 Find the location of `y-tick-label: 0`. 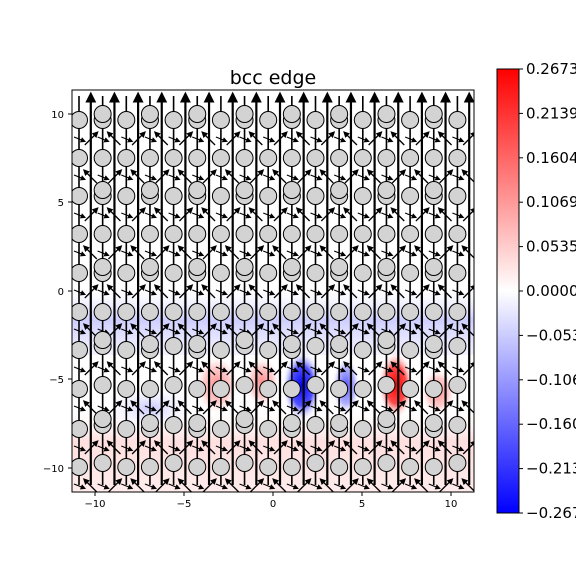

y-tick-label: 0 is located at coordinates (61, 292).